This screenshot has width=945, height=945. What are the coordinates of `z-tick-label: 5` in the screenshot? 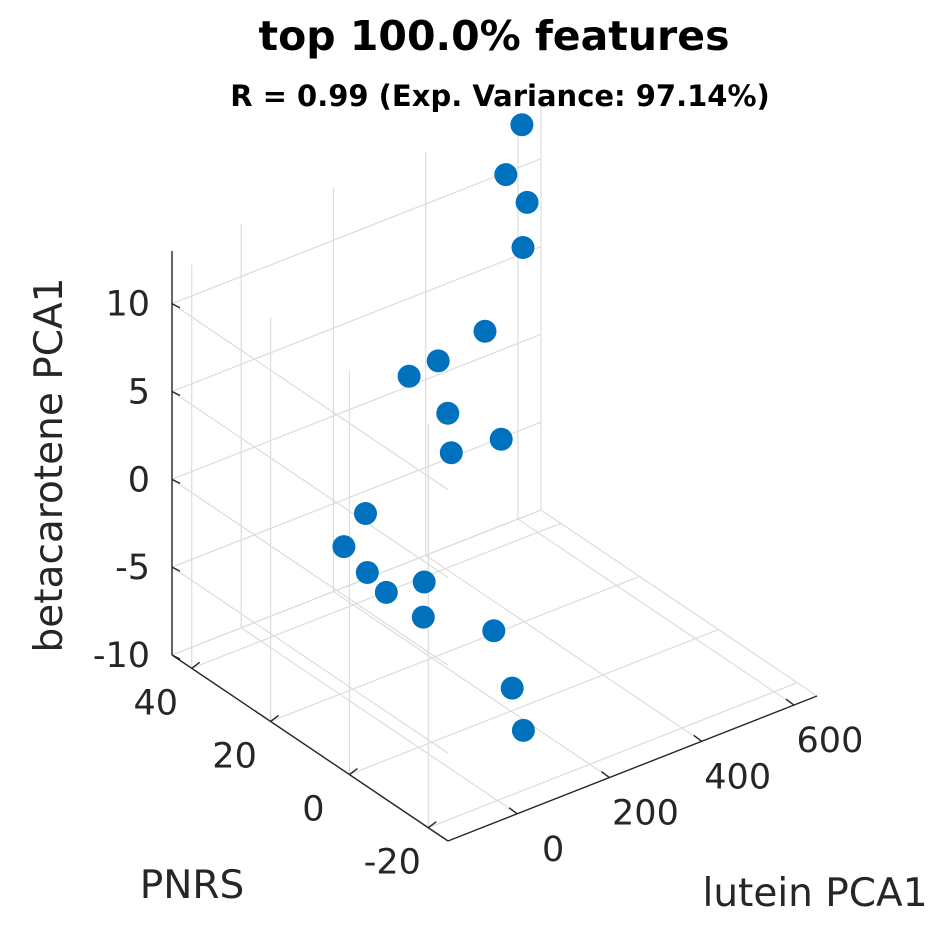 It's located at (139, 393).